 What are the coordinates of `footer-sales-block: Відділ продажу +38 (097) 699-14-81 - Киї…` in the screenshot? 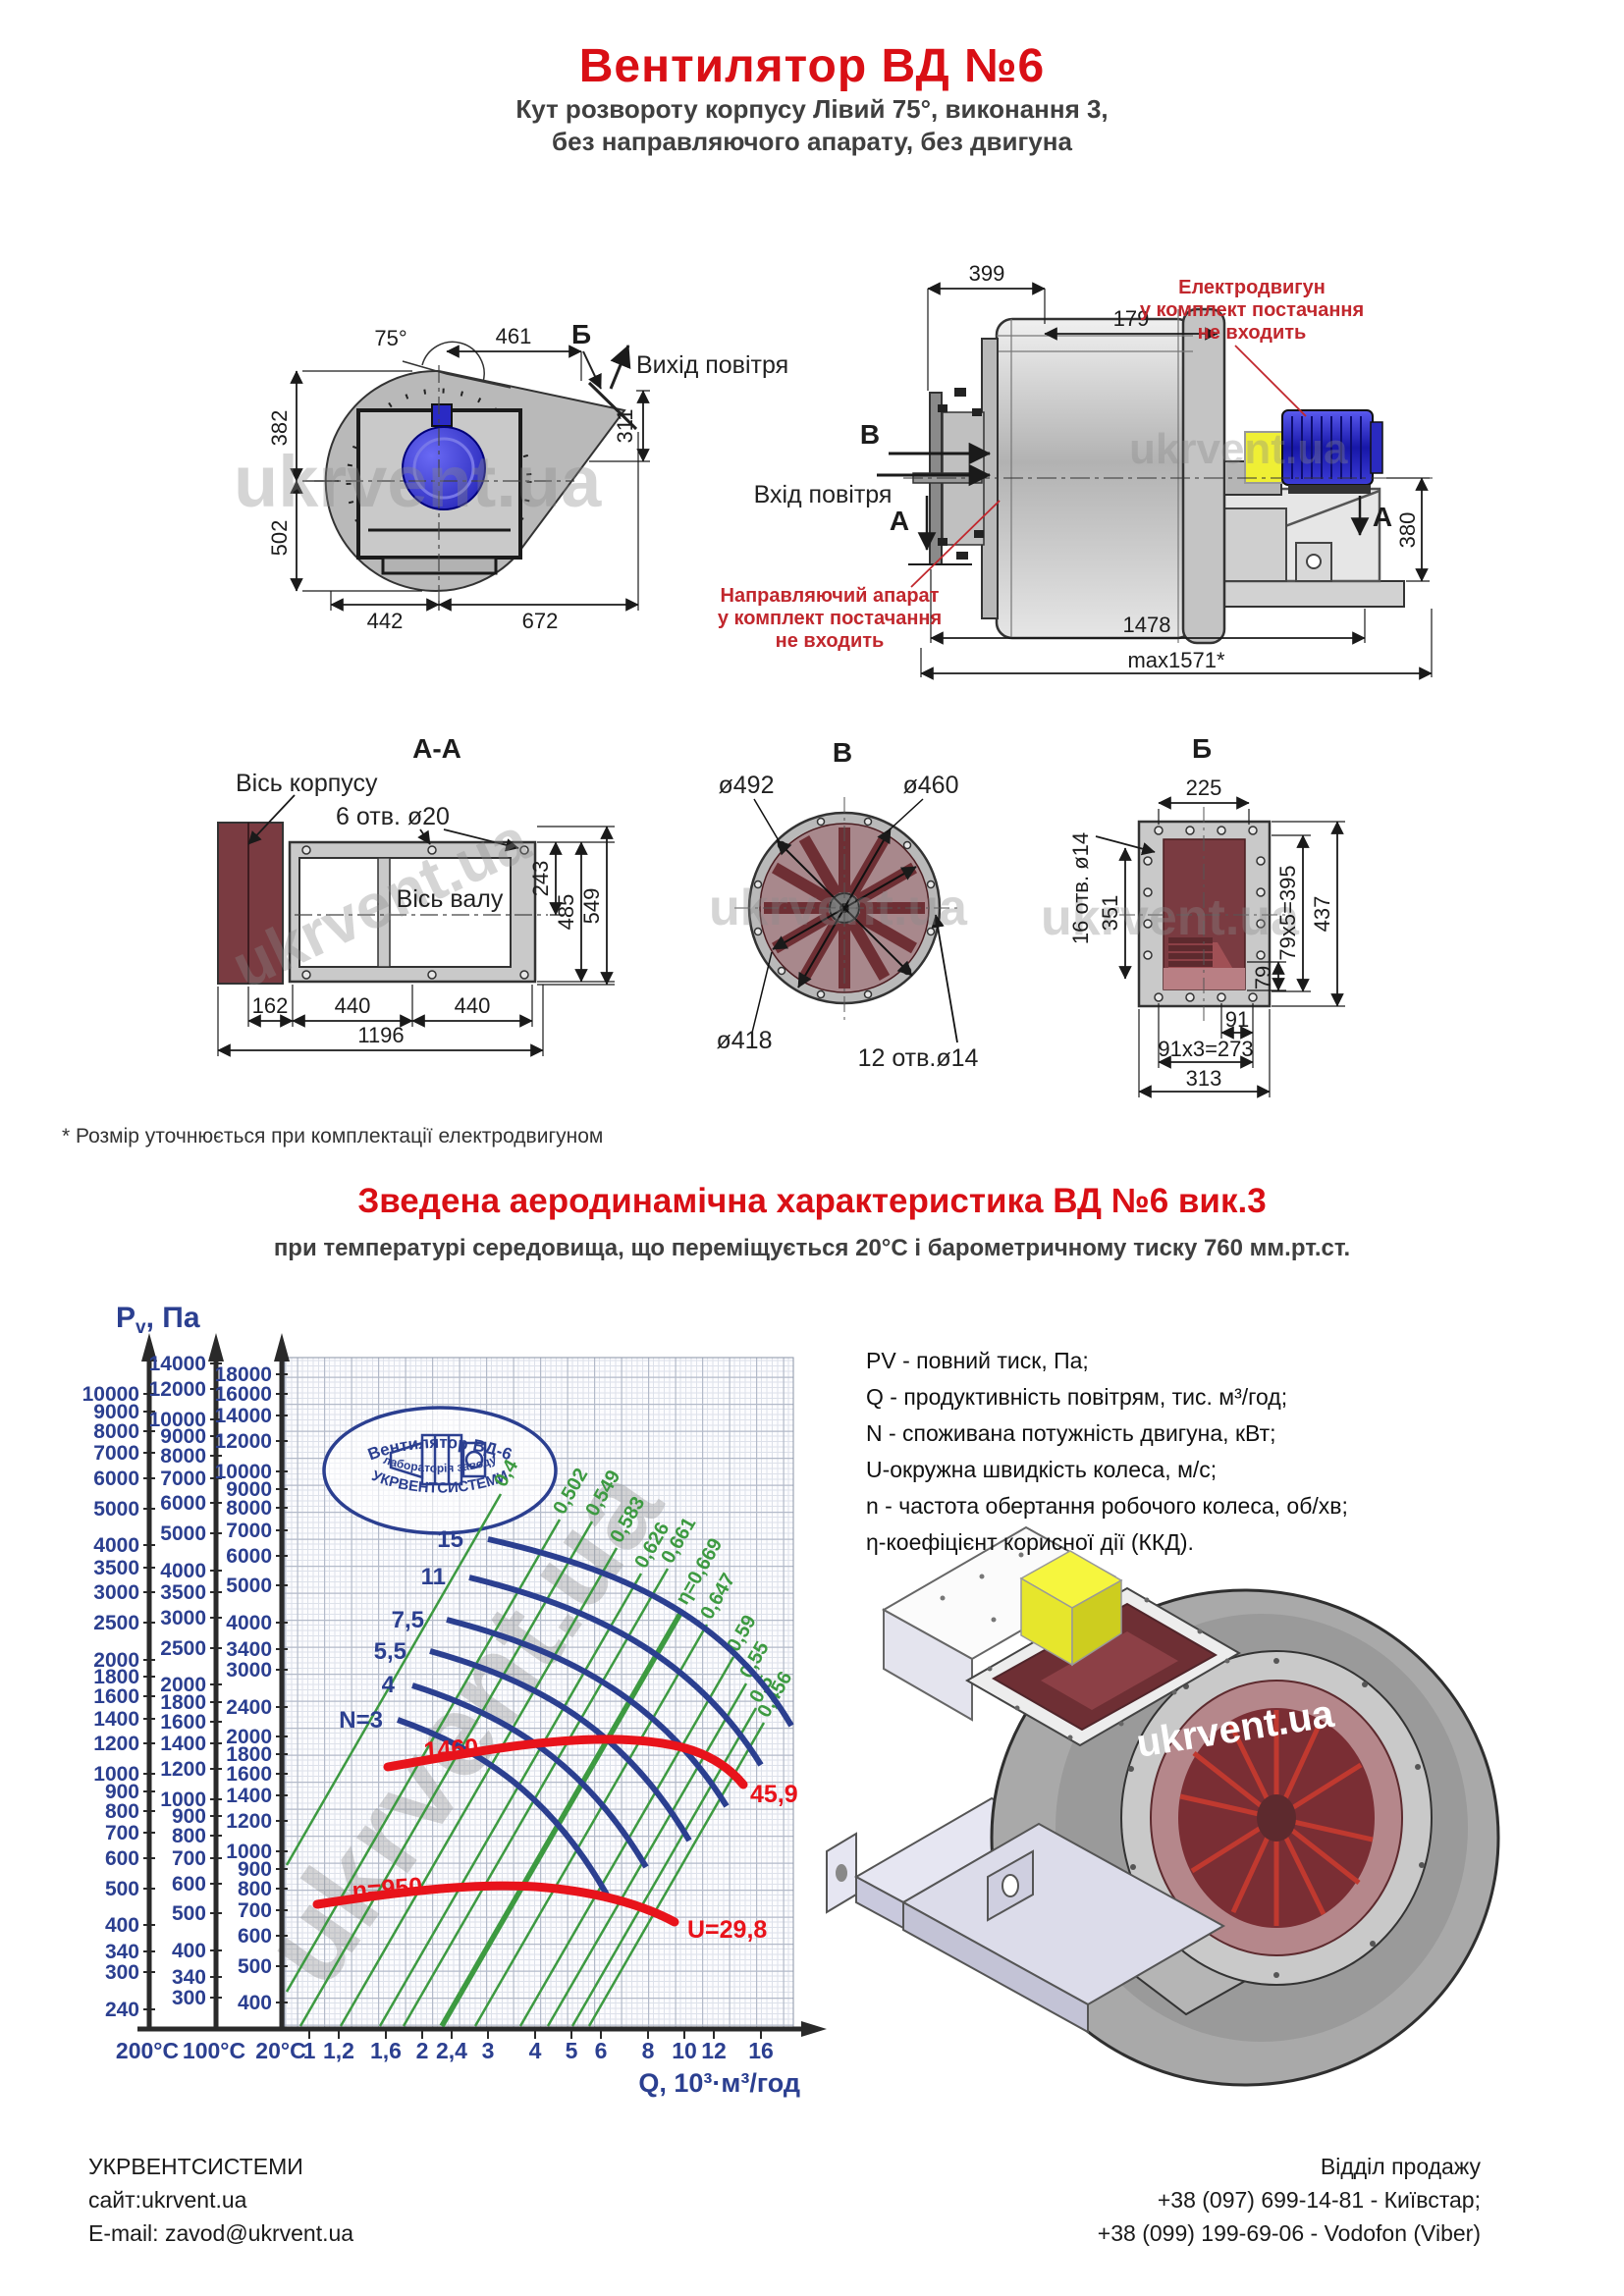 It's located at (1289, 2200).